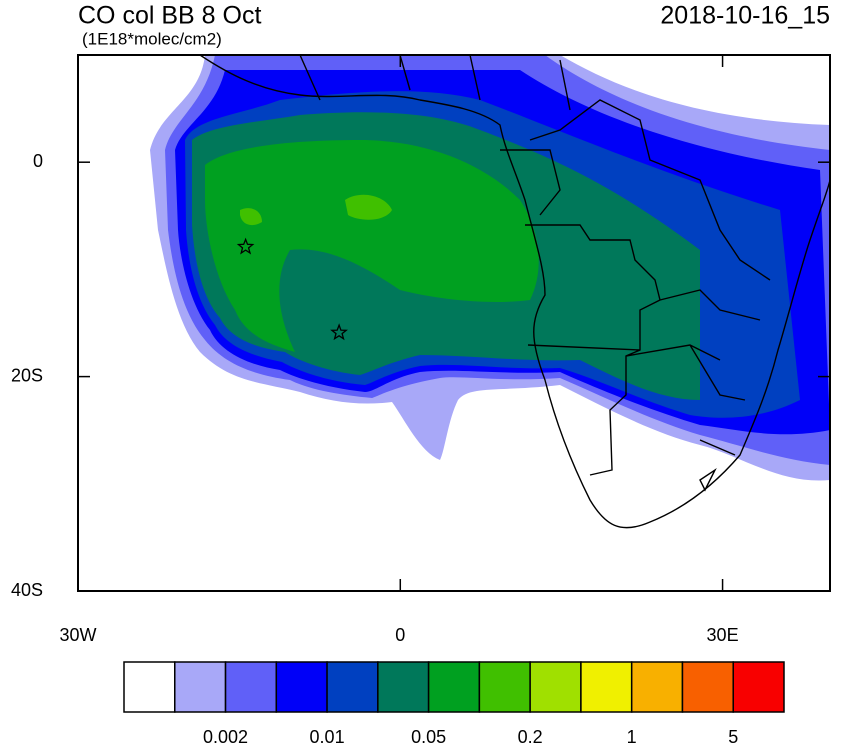 Image resolution: width=850 pixels, height=747 pixels. I want to click on colorbar-label: 0.002, so click(225, 737).